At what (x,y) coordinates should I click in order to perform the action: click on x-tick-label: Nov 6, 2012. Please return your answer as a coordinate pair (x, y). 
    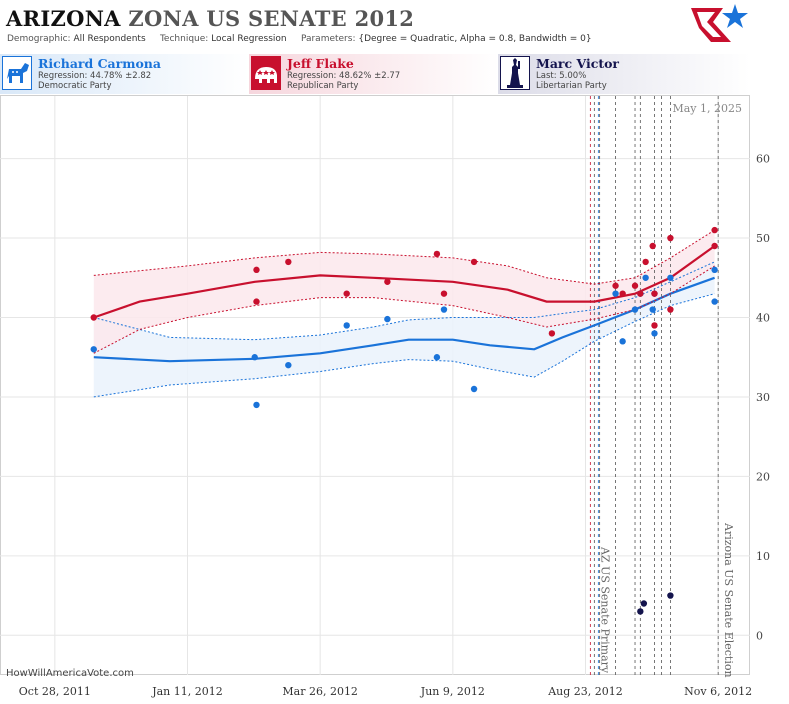
    Looking at the image, I should click on (718, 691).